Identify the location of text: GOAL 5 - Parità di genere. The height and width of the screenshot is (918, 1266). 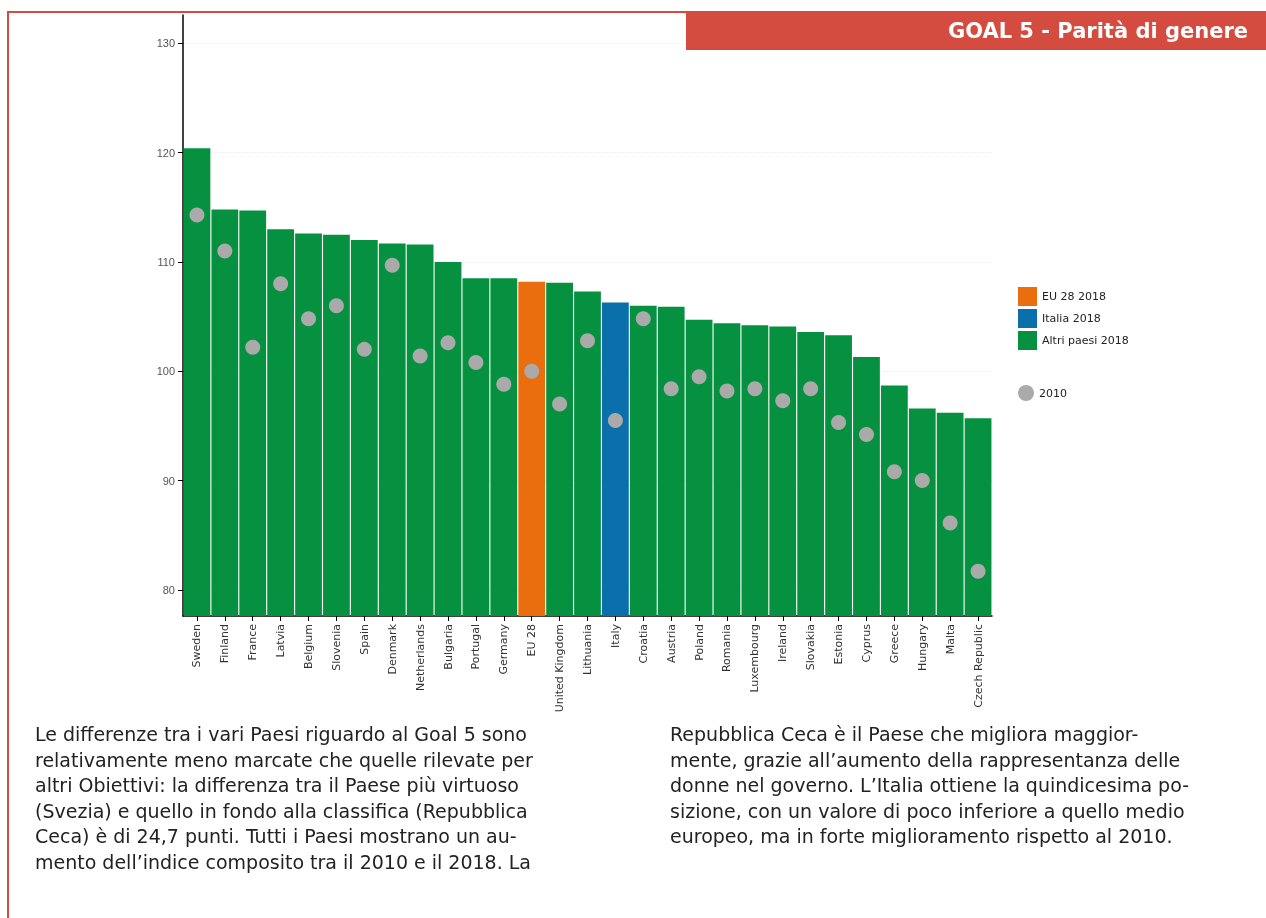
(1097, 31).